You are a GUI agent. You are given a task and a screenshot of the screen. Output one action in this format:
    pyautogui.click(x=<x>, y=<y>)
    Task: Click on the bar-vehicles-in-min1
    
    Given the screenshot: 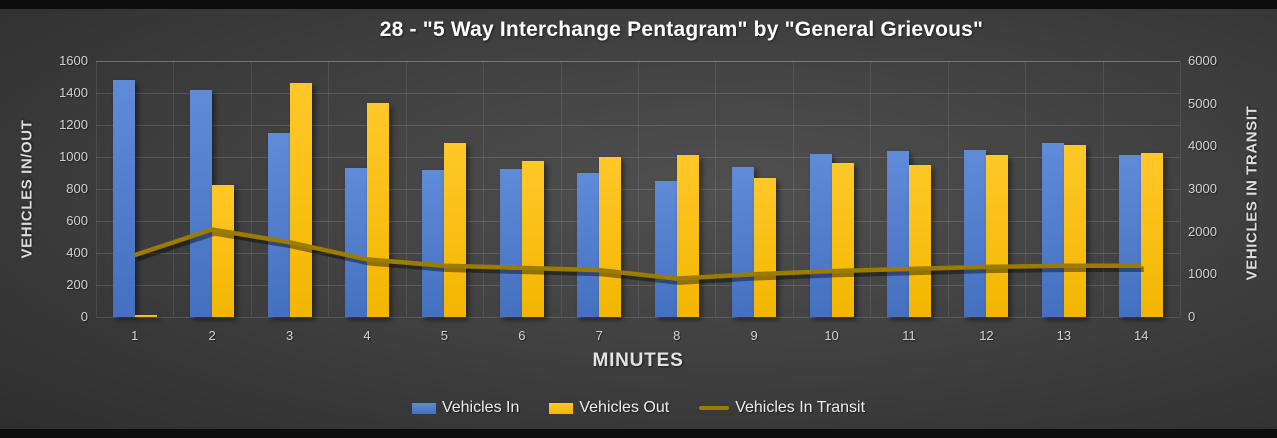 What is the action you would take?
    pyautogui.click(x=123, y=198)
    